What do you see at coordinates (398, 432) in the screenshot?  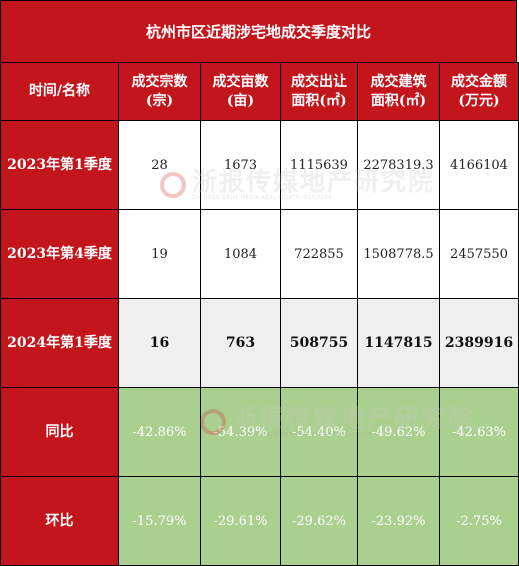 I see `table-cell: -49.62%` at bounding box center [398, 432].